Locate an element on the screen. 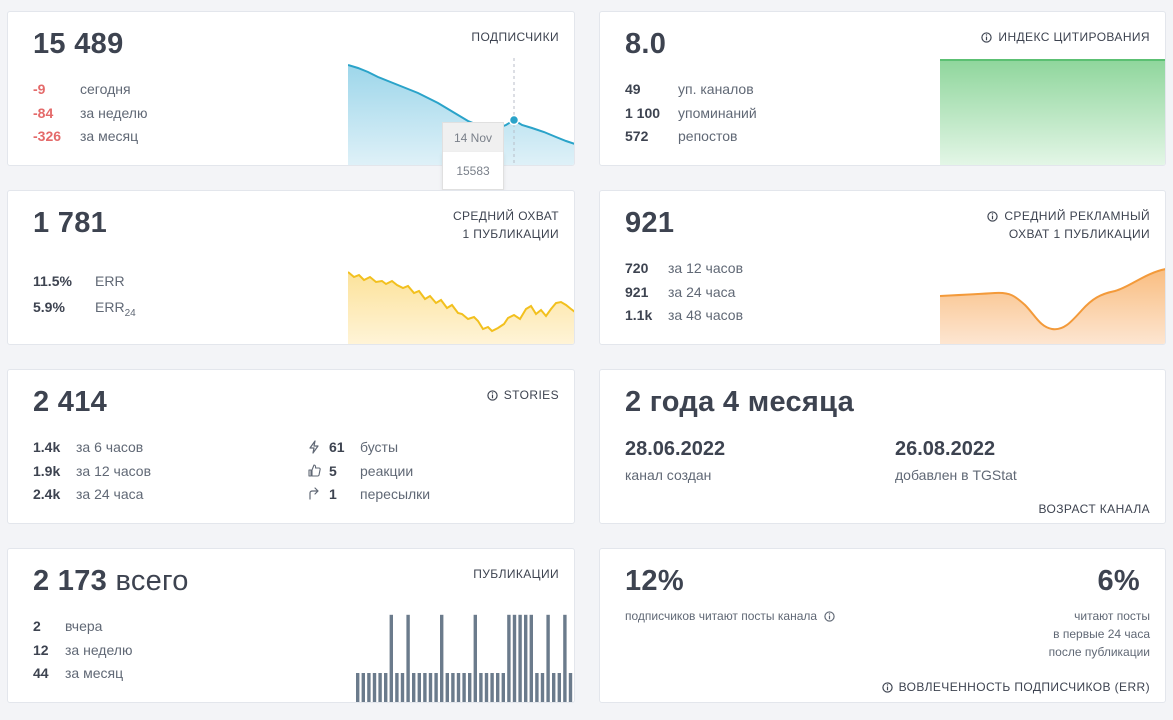  citation-label: ИНДЕКС ЦИТИРОВАНИЯ is located at coordinates (1065, 37).